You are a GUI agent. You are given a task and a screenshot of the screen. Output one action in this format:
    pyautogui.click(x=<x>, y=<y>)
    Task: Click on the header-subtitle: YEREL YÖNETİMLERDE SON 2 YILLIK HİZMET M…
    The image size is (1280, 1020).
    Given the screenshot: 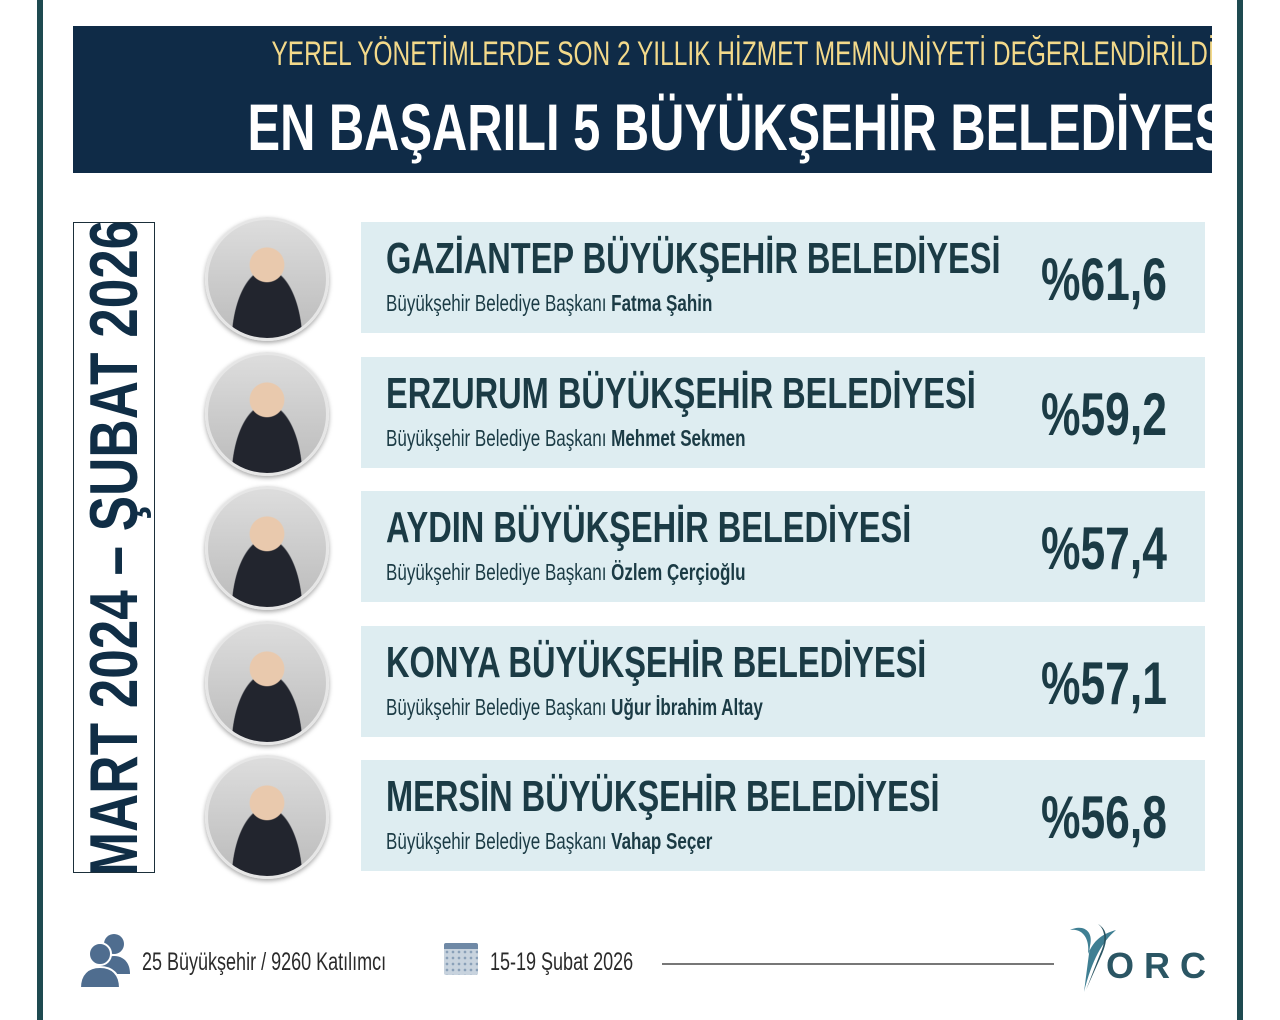 What is the action you would take?
    pyautogui.click(x=741, y=54)
    